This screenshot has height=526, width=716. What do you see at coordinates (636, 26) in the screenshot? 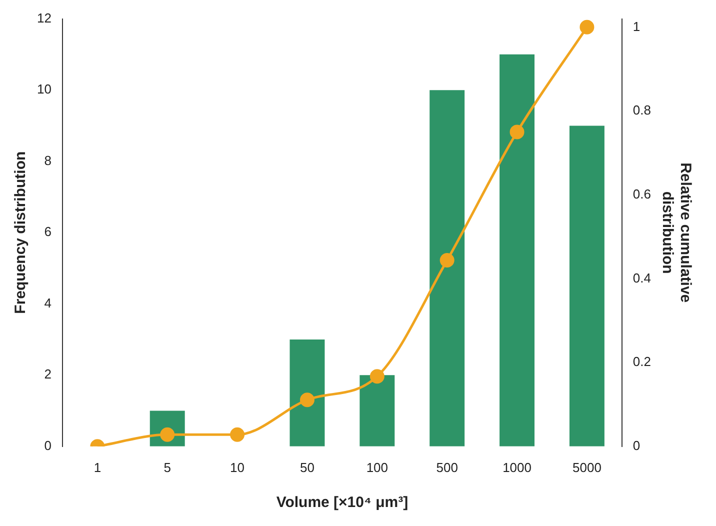
I see `y2-tick-label: 1` at bounding box center [636, 26].